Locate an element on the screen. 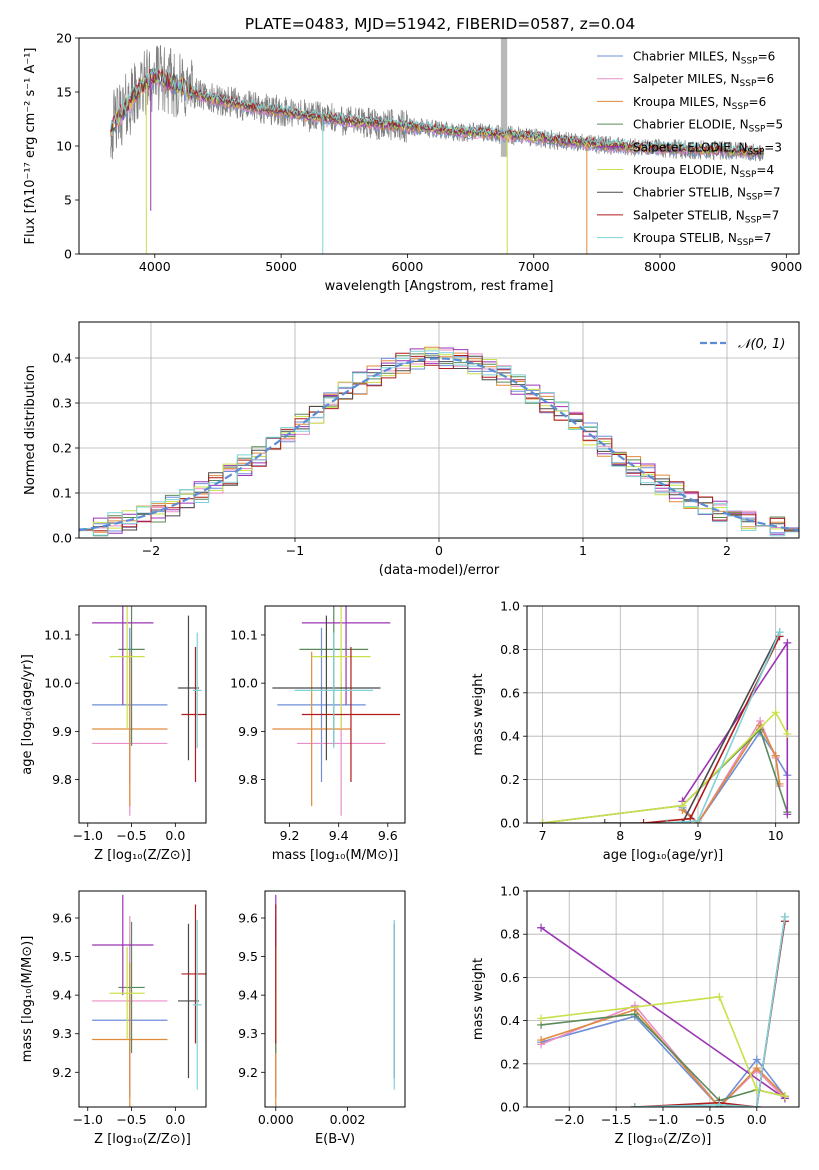 Image resolution: width=819 pixels, height=1170 pixels. histogram-chabrier-stelib is located at coordinates (439, 443).